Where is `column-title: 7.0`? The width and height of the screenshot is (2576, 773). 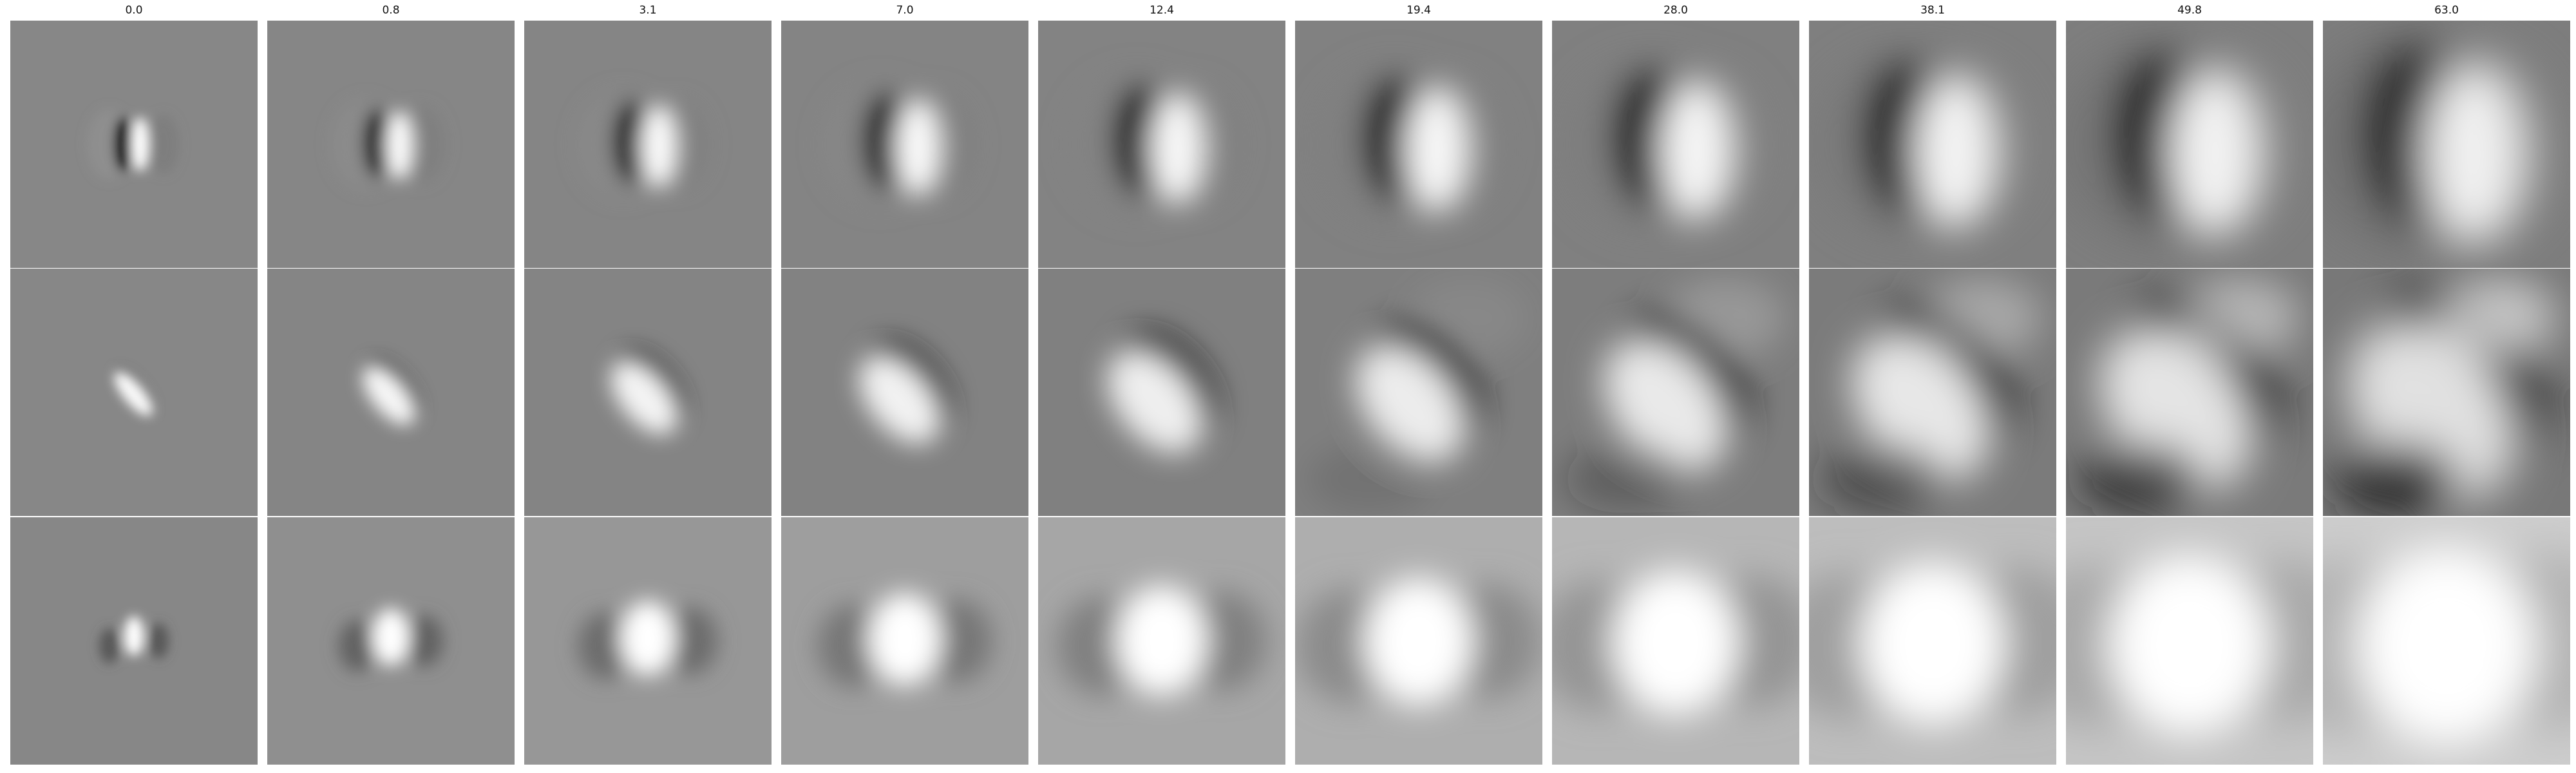
column-title: 7.0 is located at coordinates (905, 10).